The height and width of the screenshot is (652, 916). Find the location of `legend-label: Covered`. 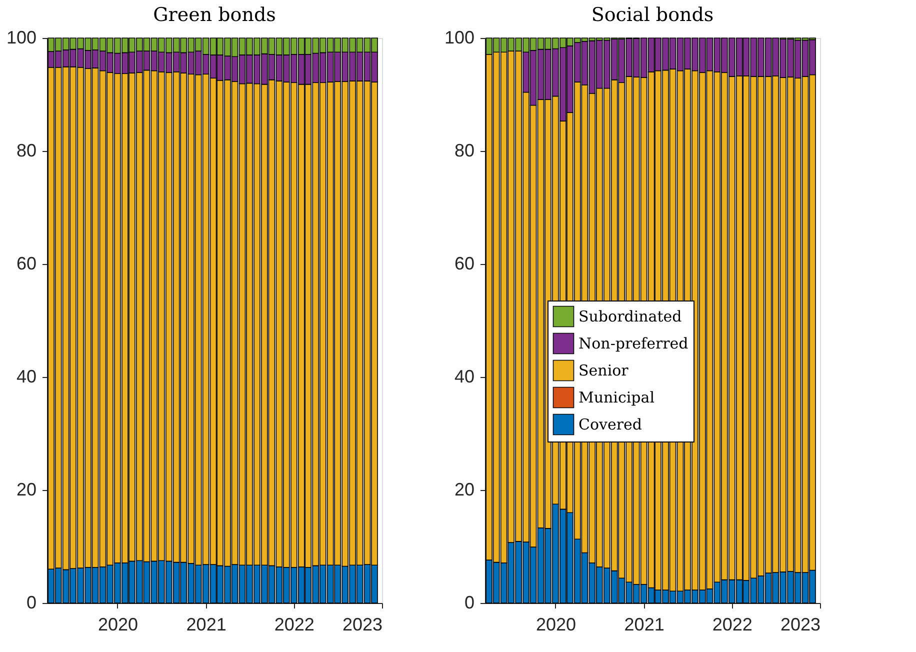

legend-label: Covered is located at coordinates (610, 425).